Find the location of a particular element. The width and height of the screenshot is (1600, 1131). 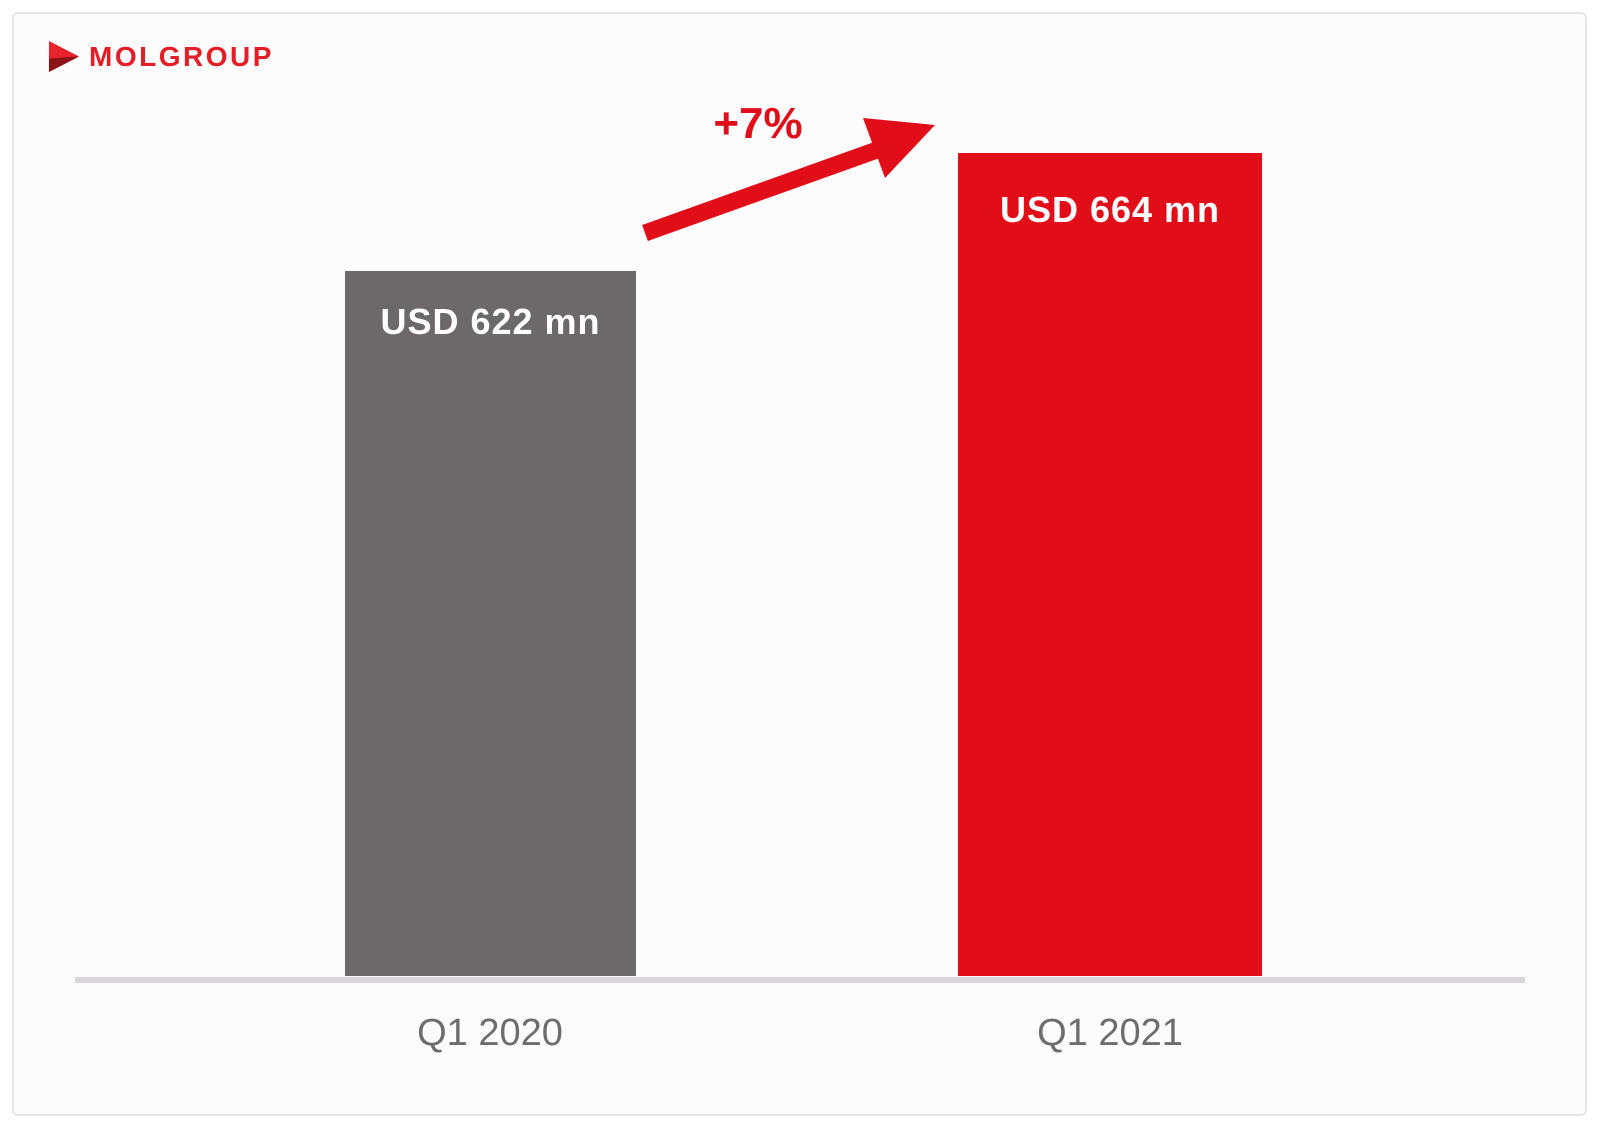

bar-q1-2020: USD 622 mn is located at coordinates (490, 623).